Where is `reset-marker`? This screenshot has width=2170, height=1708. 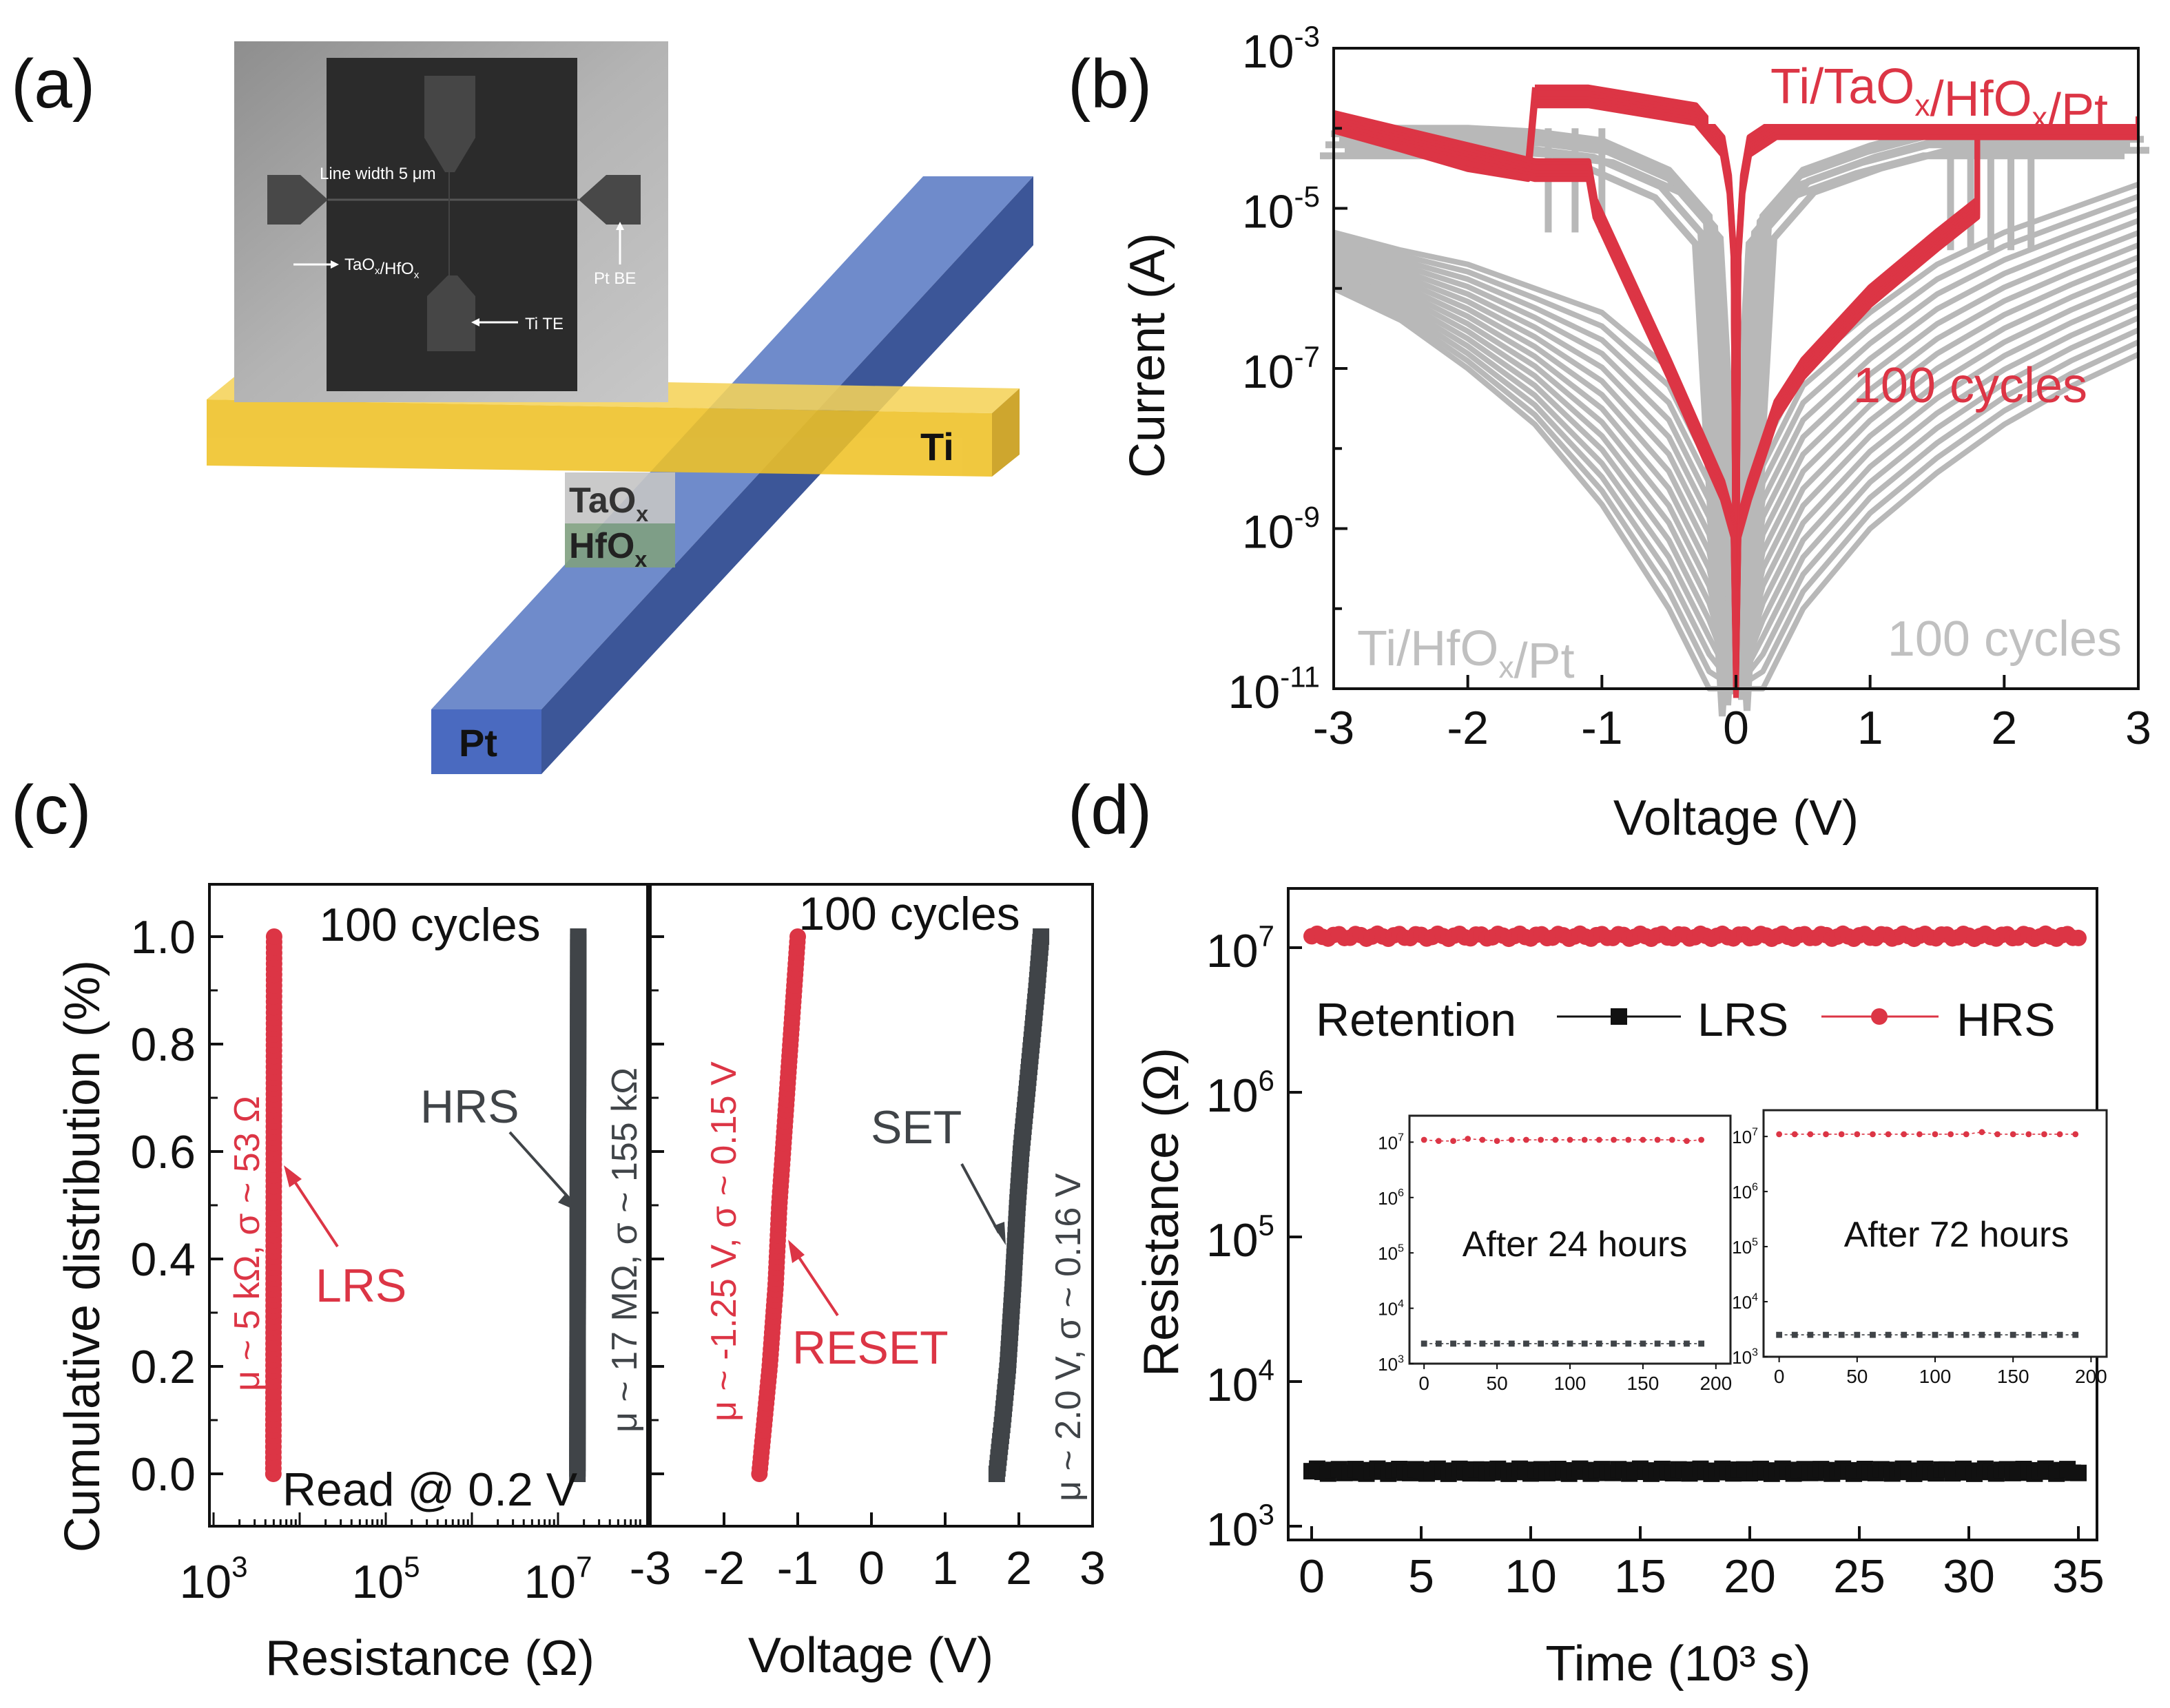 reset-marker is located at coordinates (797, 936).